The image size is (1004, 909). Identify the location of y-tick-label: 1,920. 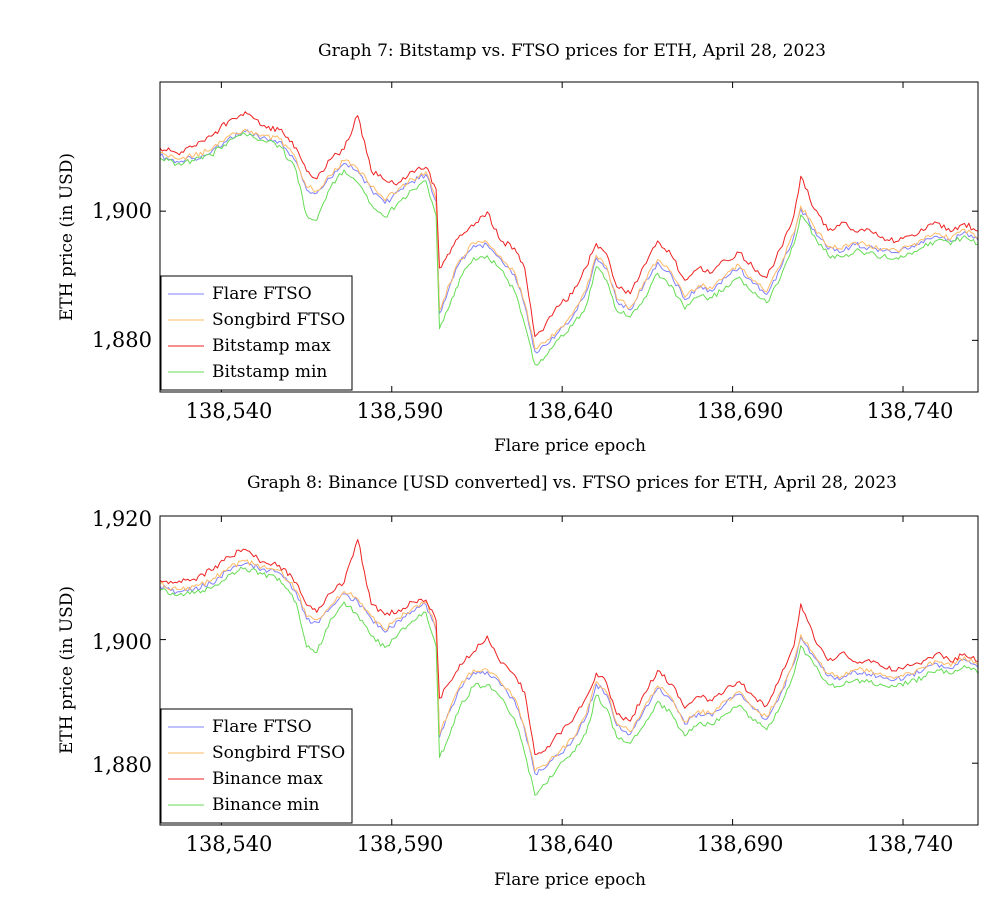
(122, 519).